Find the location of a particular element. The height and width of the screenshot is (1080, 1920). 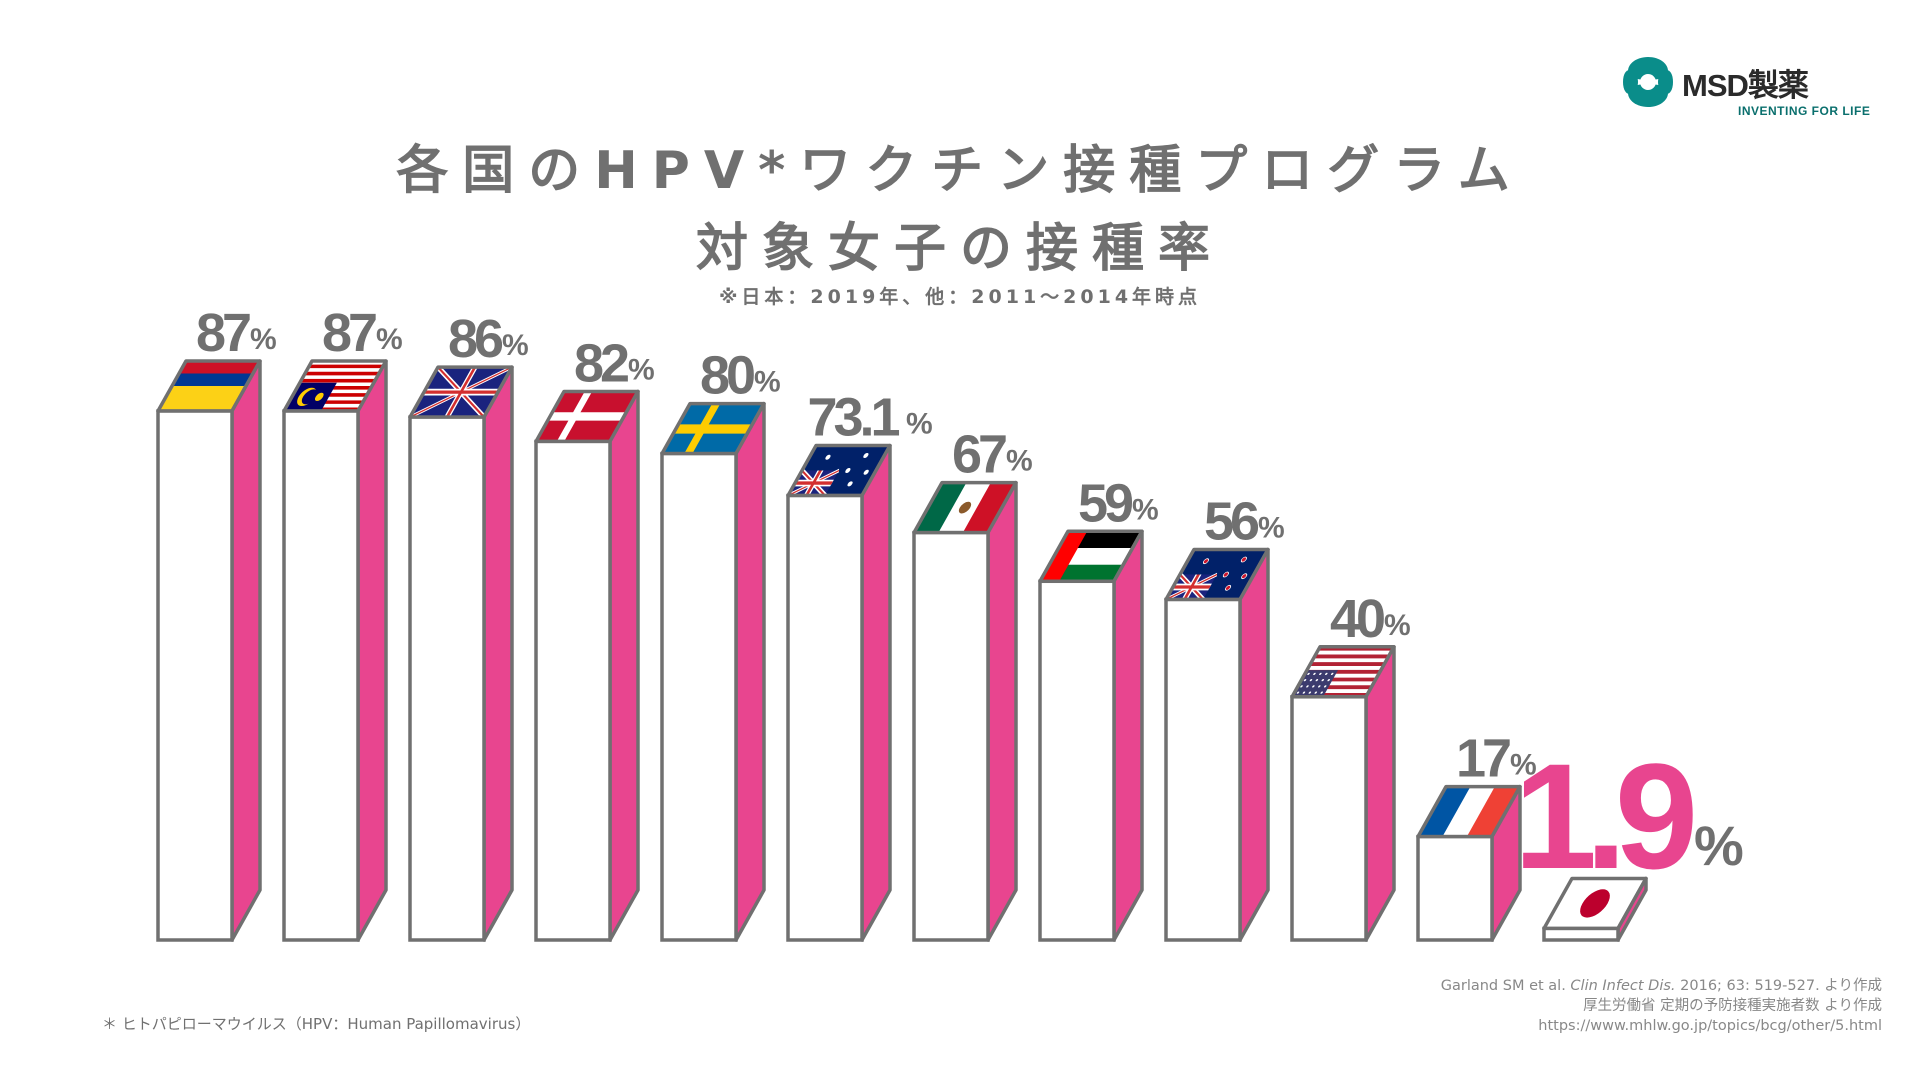

data-label-denmark: 82 is located at coordinates (601, 363).